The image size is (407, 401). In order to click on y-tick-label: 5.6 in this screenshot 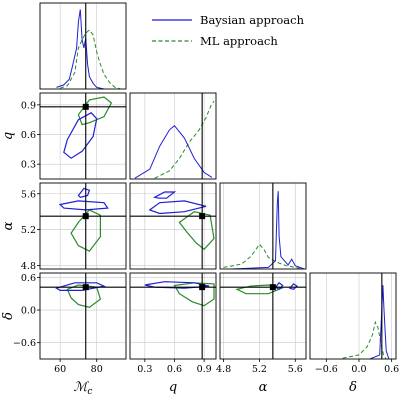, I will do `click(28, 194)`.